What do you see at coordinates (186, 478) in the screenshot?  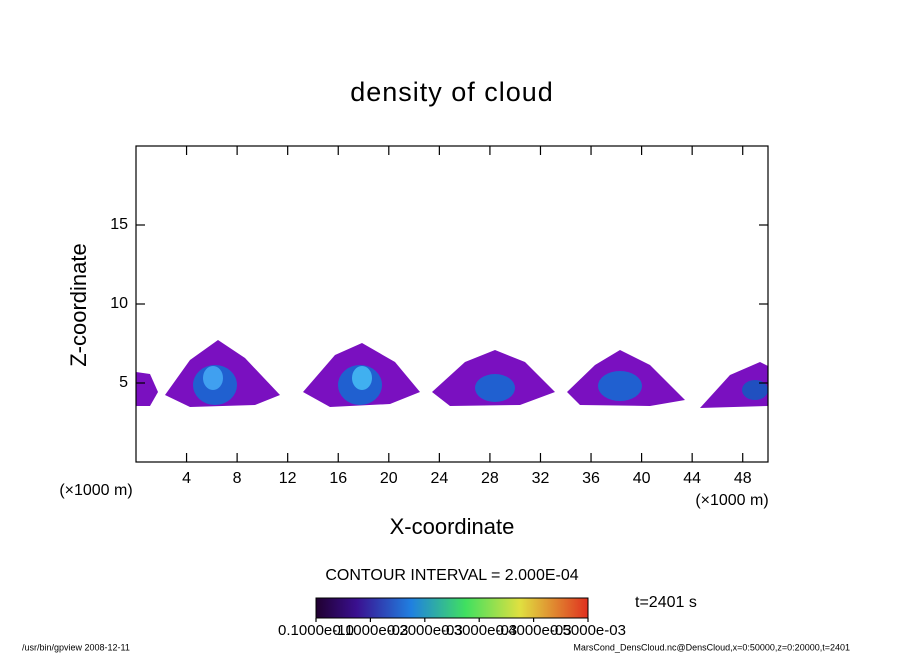 I see `x-tick-label: 4` at bounding box center [186, 478].